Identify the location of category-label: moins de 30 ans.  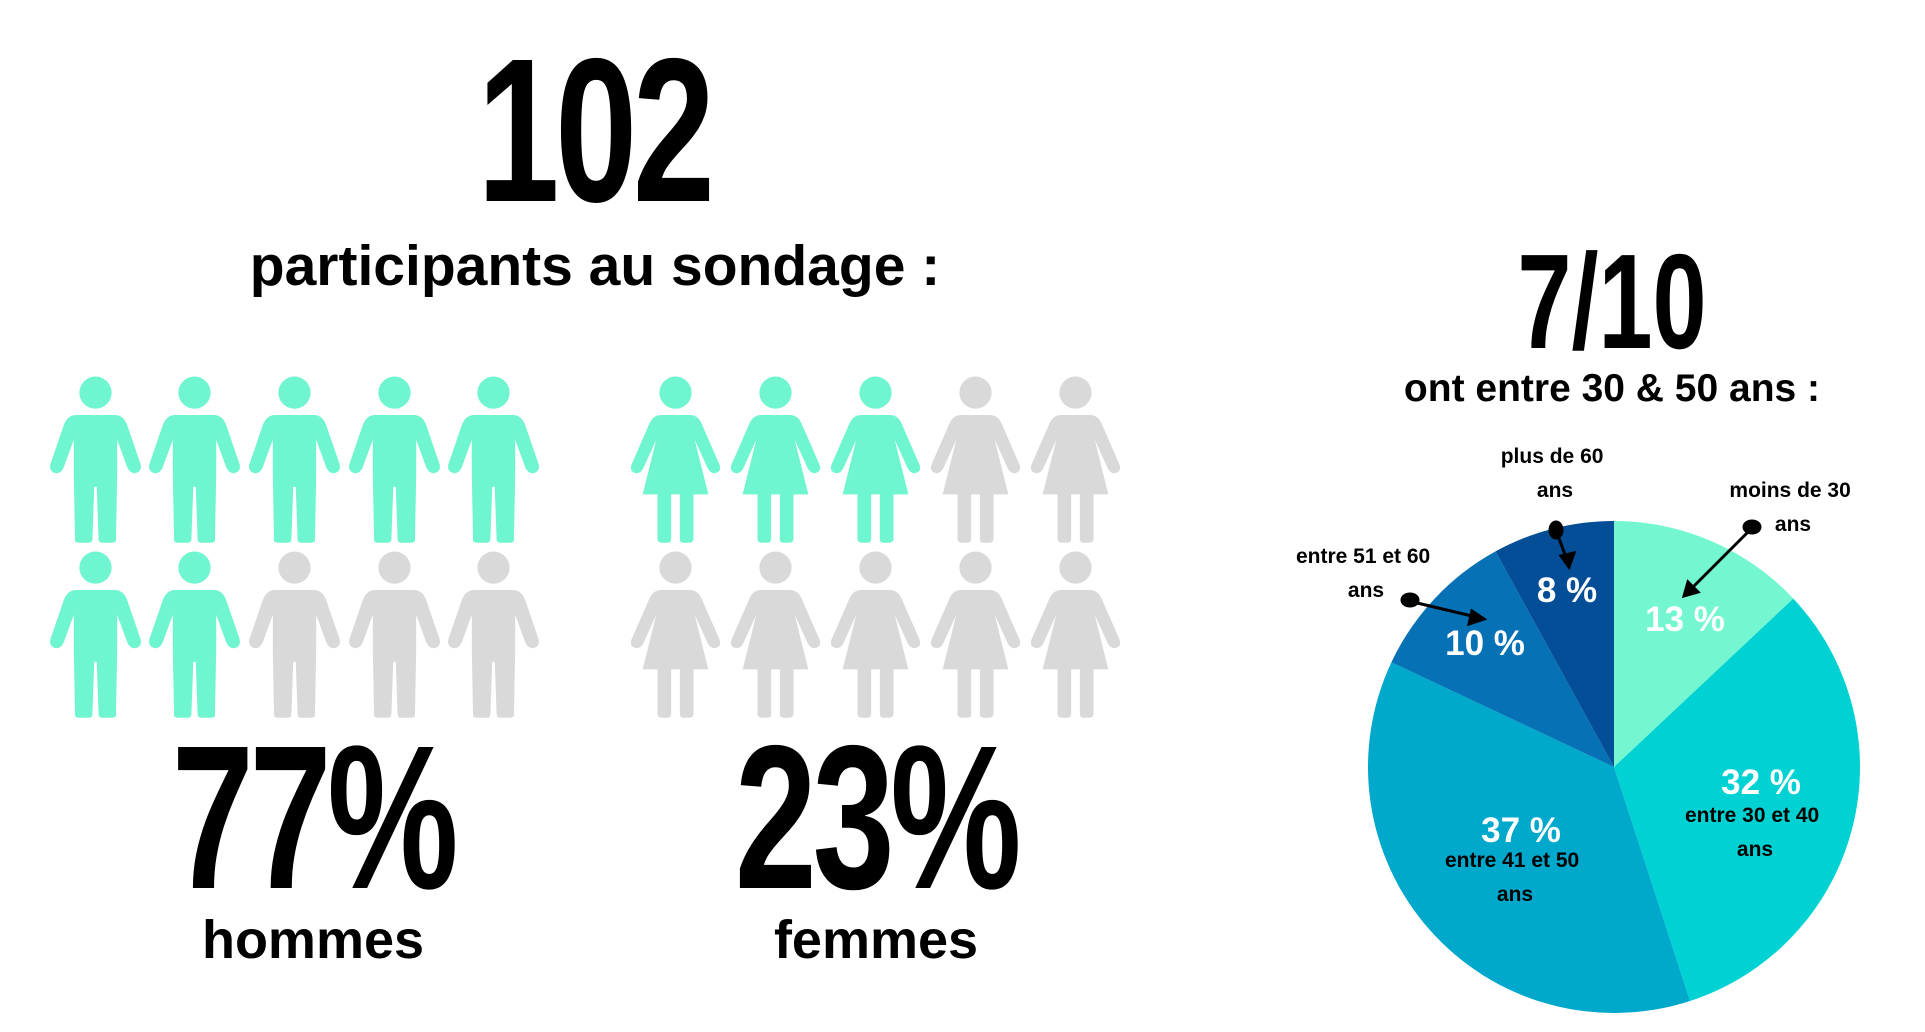
(1792, 507).